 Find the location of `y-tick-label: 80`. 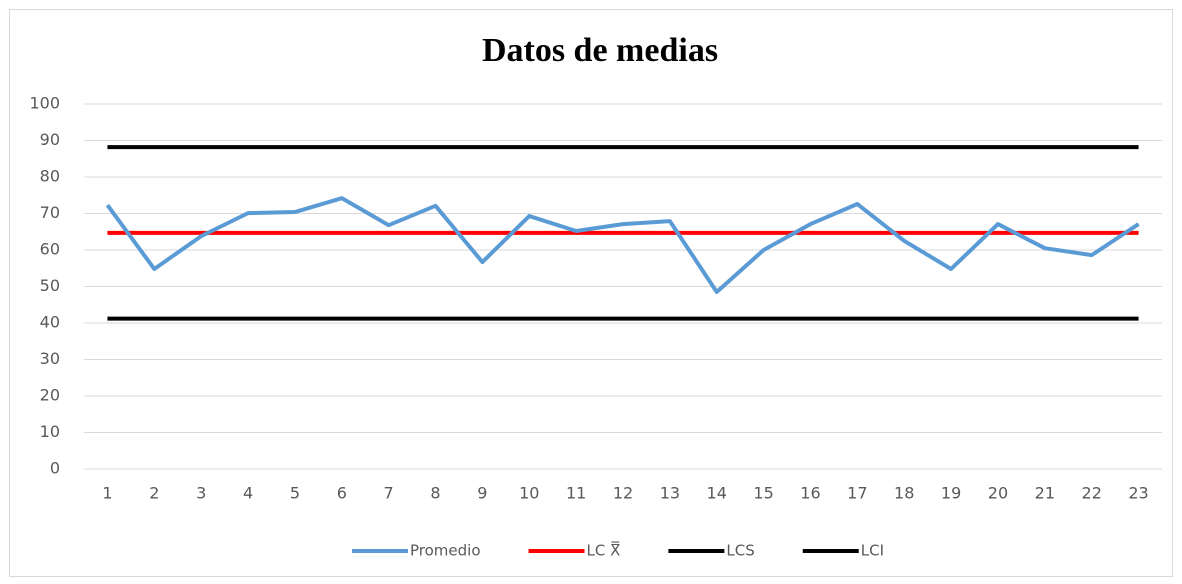

y-tick-label: 80 is located at coordinates (50, 176).